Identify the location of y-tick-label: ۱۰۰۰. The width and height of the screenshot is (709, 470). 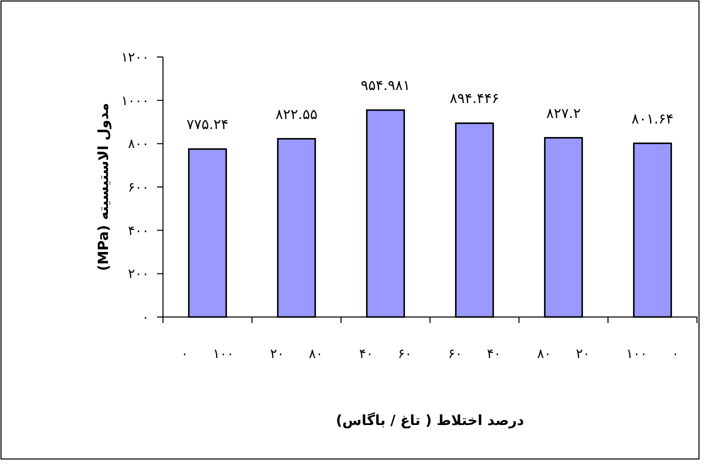
(135, 101).